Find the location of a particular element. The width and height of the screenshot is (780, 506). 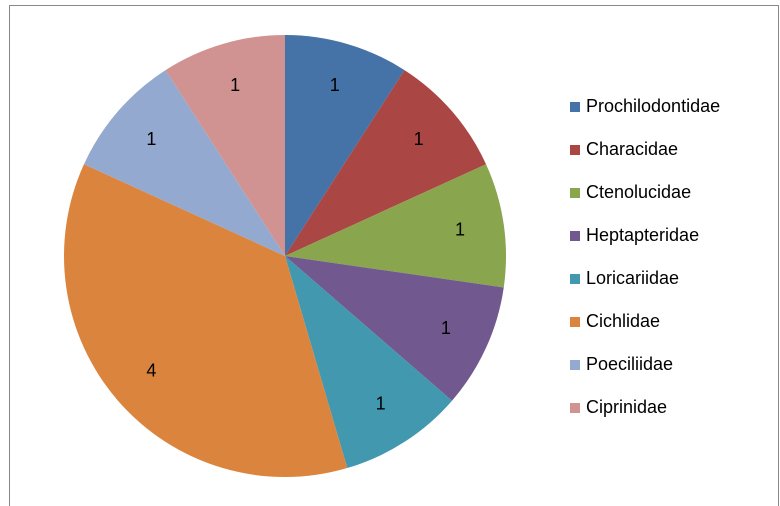

legend-label: Ctenolucidae is located at coordinates (638, 192).